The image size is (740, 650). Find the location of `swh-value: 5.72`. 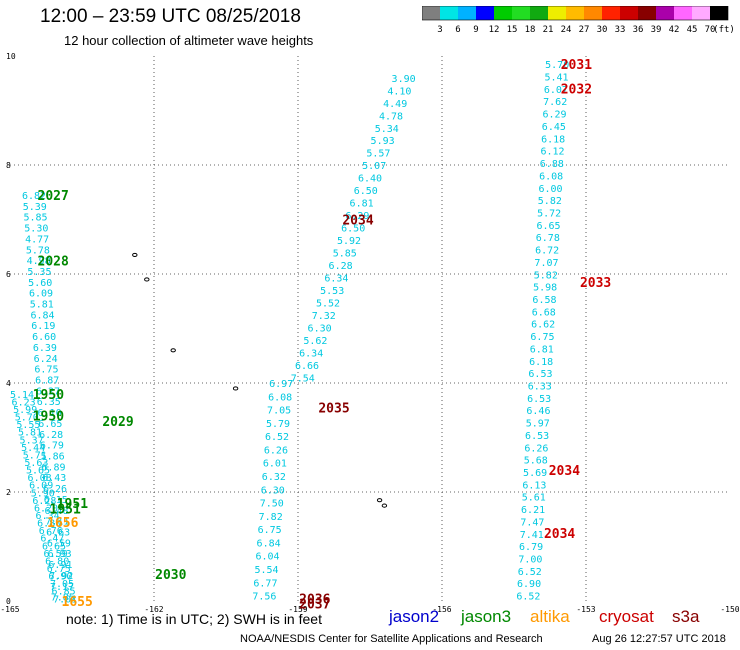

swh-value: 5.72 is located at coordinates (549, 213).